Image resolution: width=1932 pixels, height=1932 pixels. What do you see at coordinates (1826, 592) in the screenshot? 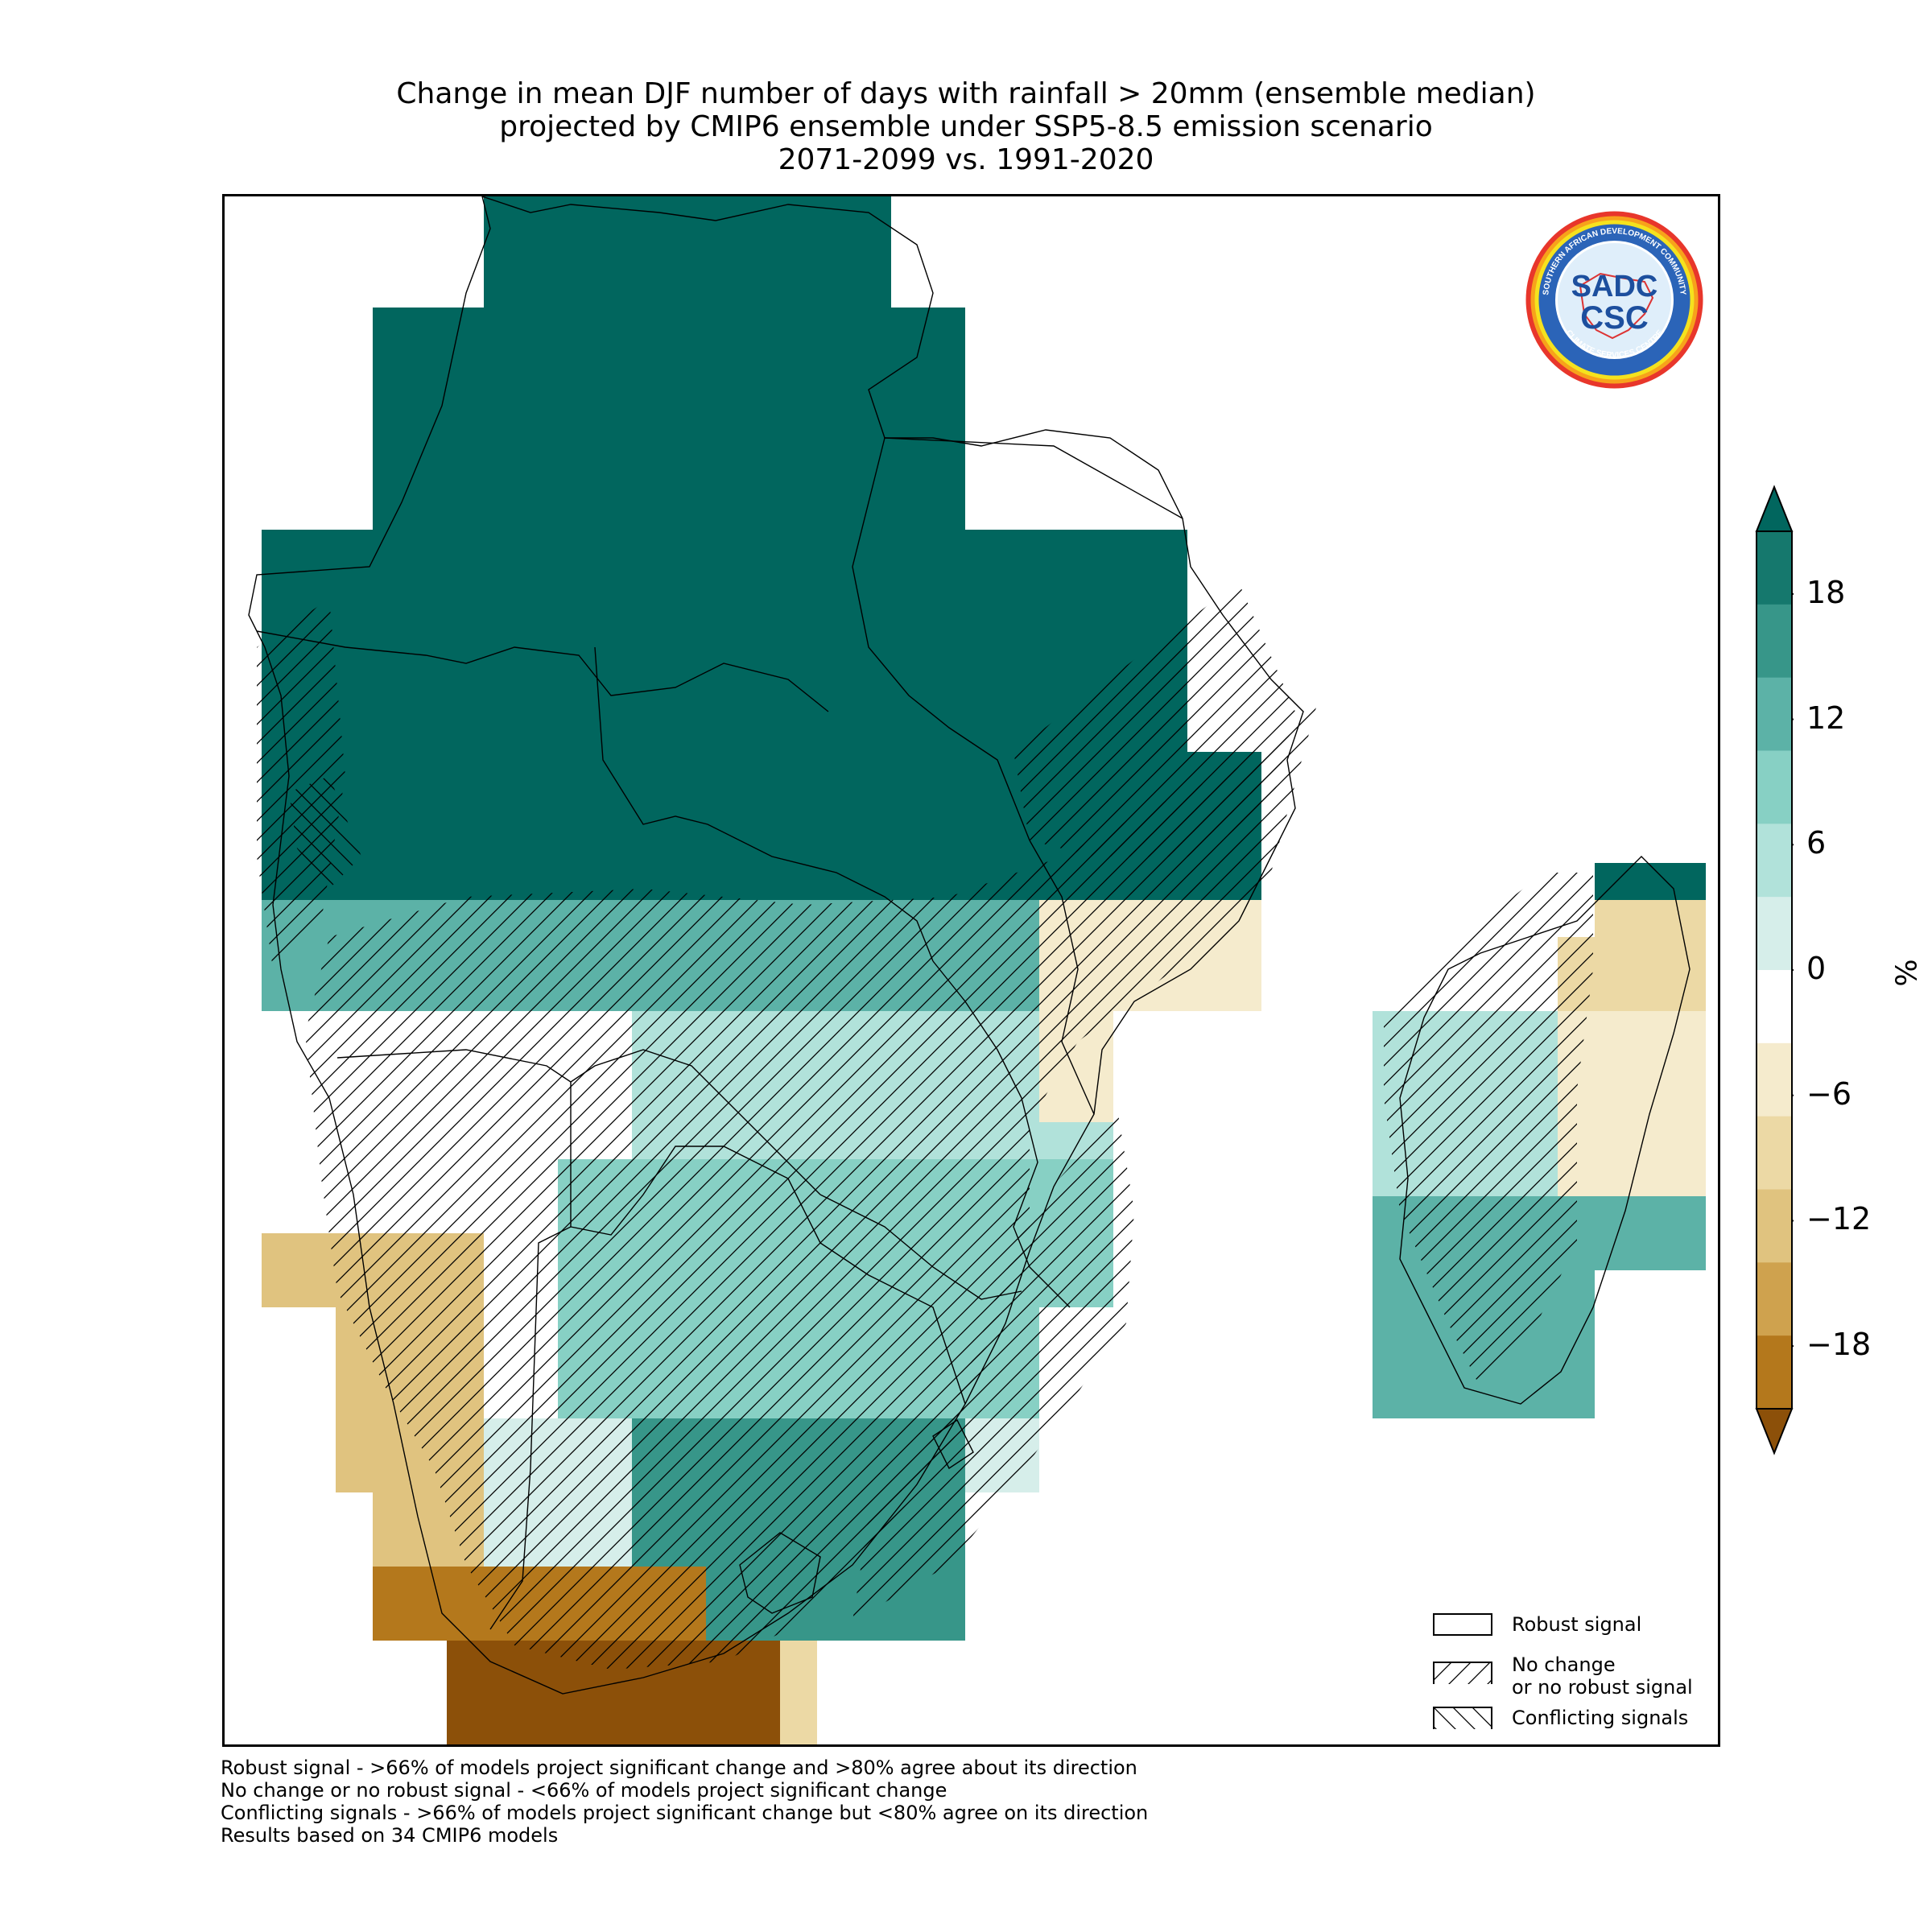
I see `colorbar-tick-label: 18` at bounding box center [1826, 592].